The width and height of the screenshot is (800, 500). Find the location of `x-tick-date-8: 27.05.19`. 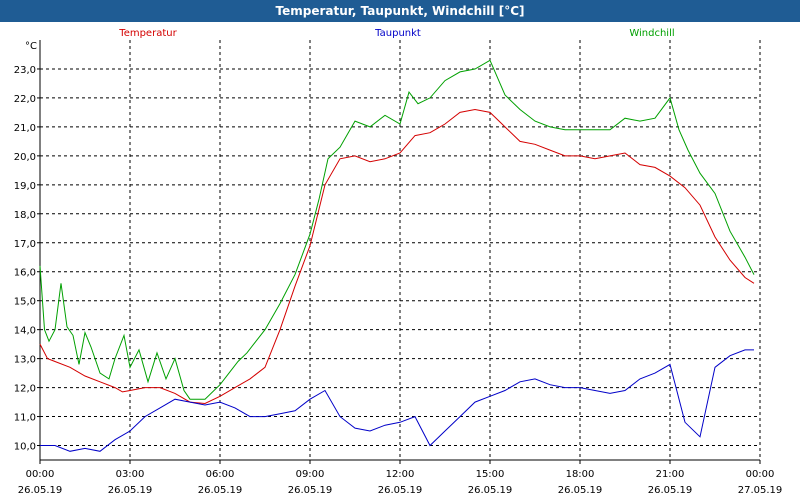

x-tick-date-8: 27.05.19 is located at coordinates (760, 490).